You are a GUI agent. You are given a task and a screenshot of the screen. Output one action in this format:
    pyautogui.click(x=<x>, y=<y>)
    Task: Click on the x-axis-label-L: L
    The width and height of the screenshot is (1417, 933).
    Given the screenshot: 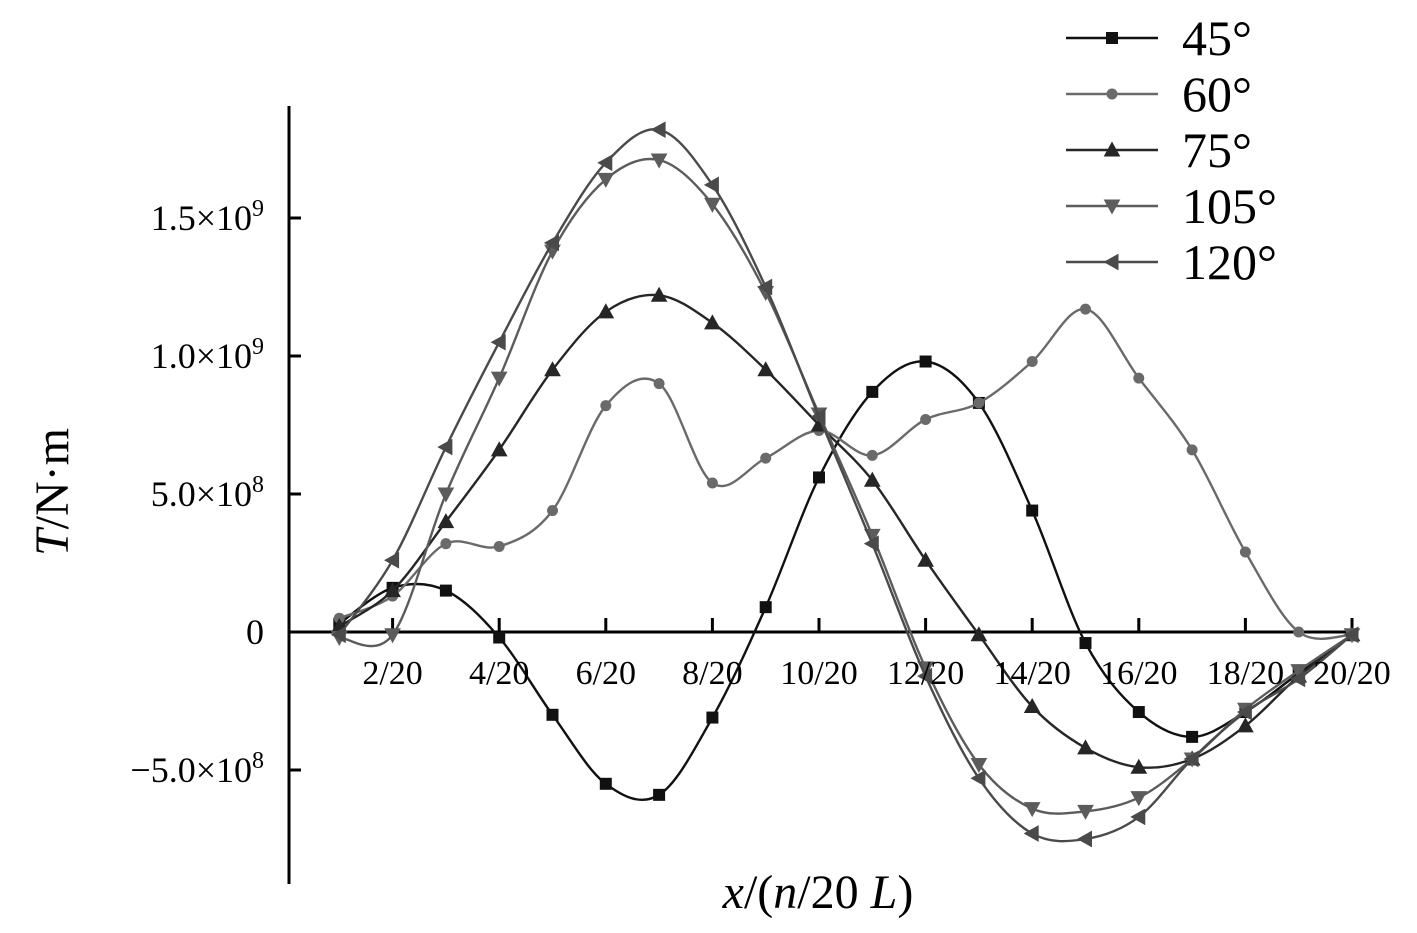 What is the action you would take?
    pyautogui.click(x=884, y=892)
    